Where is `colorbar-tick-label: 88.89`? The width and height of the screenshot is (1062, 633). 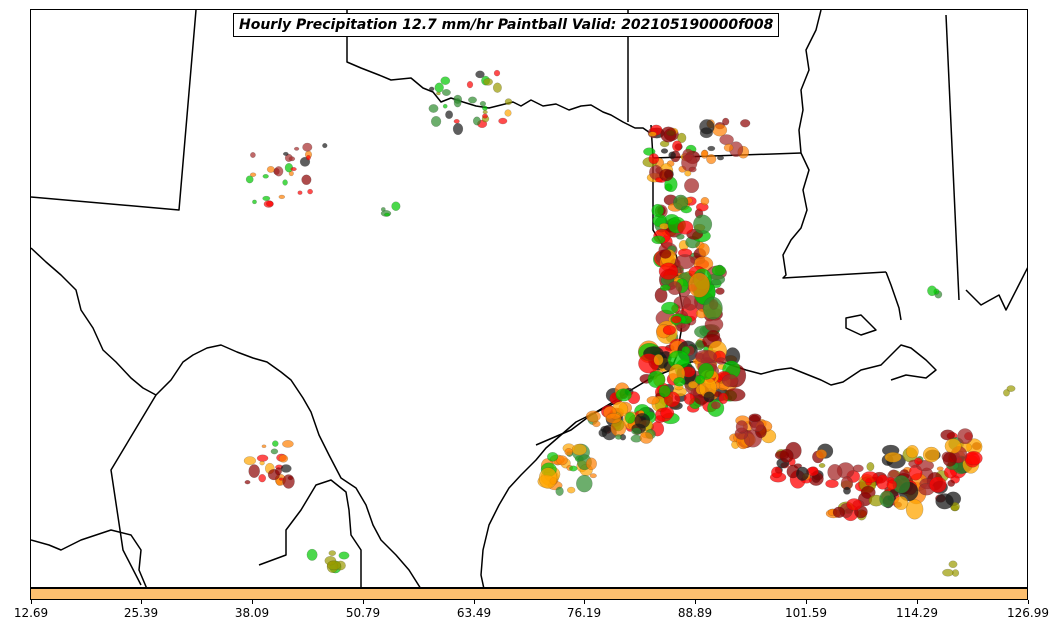
colorbar-tick-label: 88.89 is located at coordinates (695, 613).